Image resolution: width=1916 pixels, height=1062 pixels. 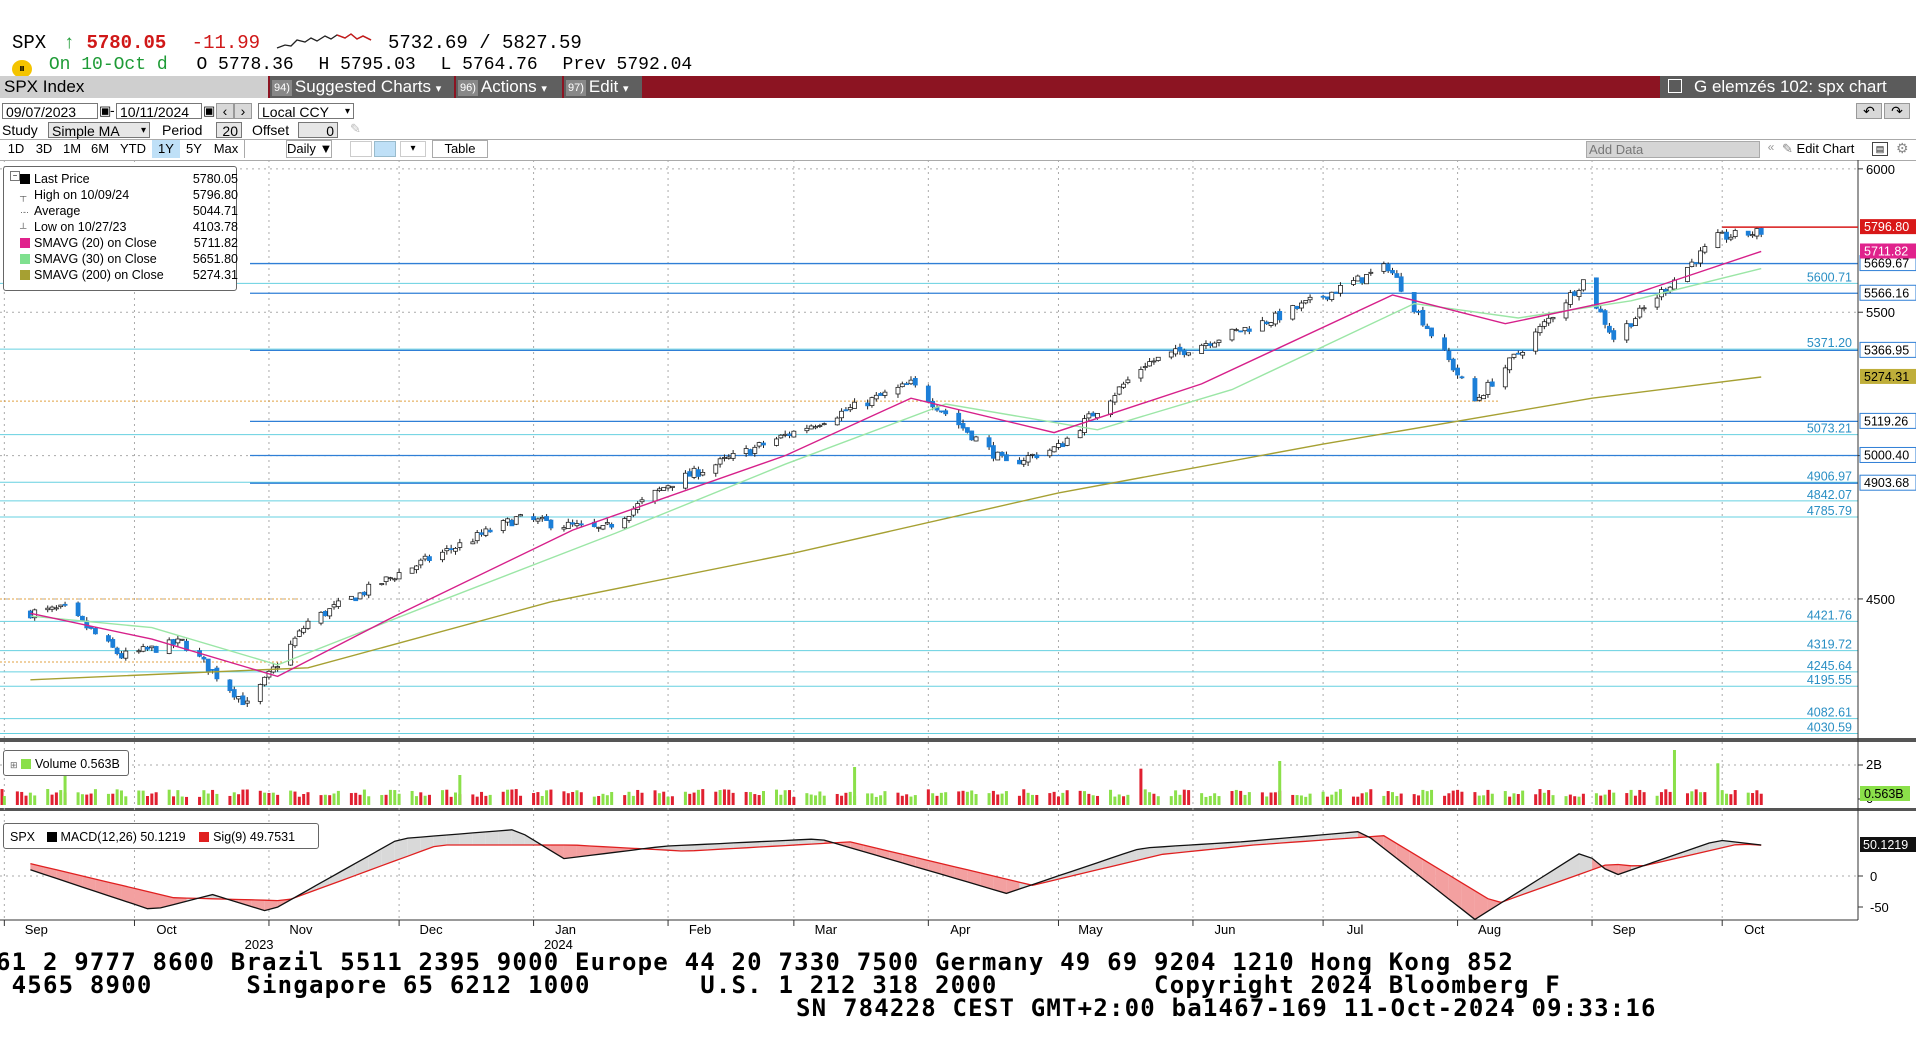 What do you see at coordinates (1897, 111) in the screenshot?
I see `refresh-icon: ↷` at bounding box center [1897, 111].